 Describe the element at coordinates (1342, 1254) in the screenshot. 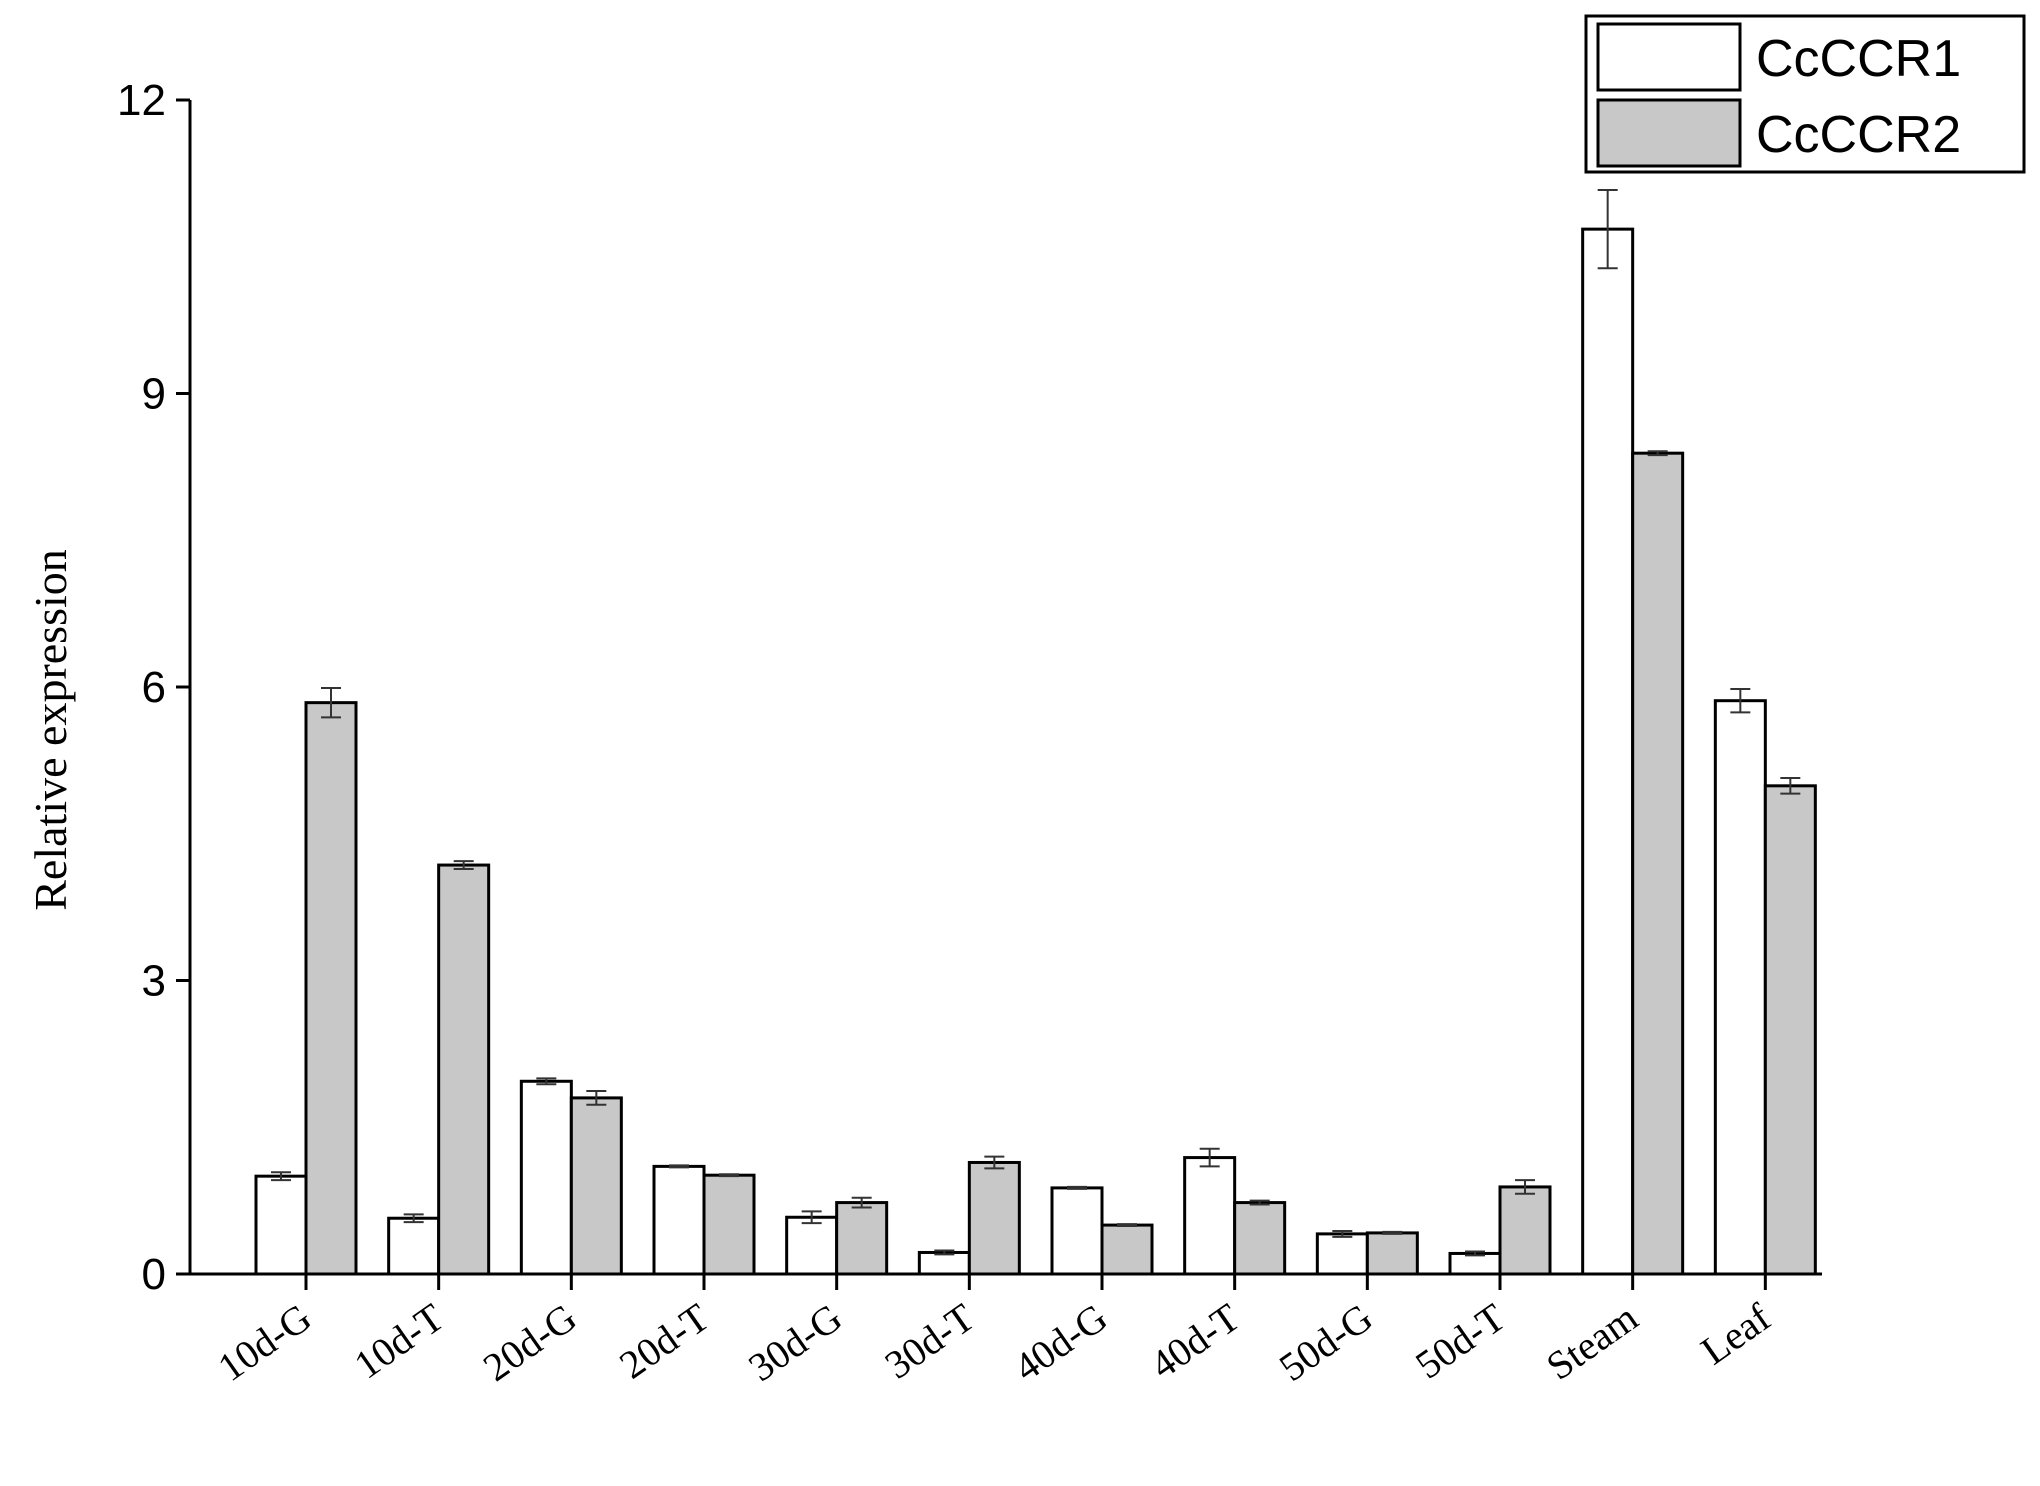

I see `bar-ccccr1-50d-g` at that location.